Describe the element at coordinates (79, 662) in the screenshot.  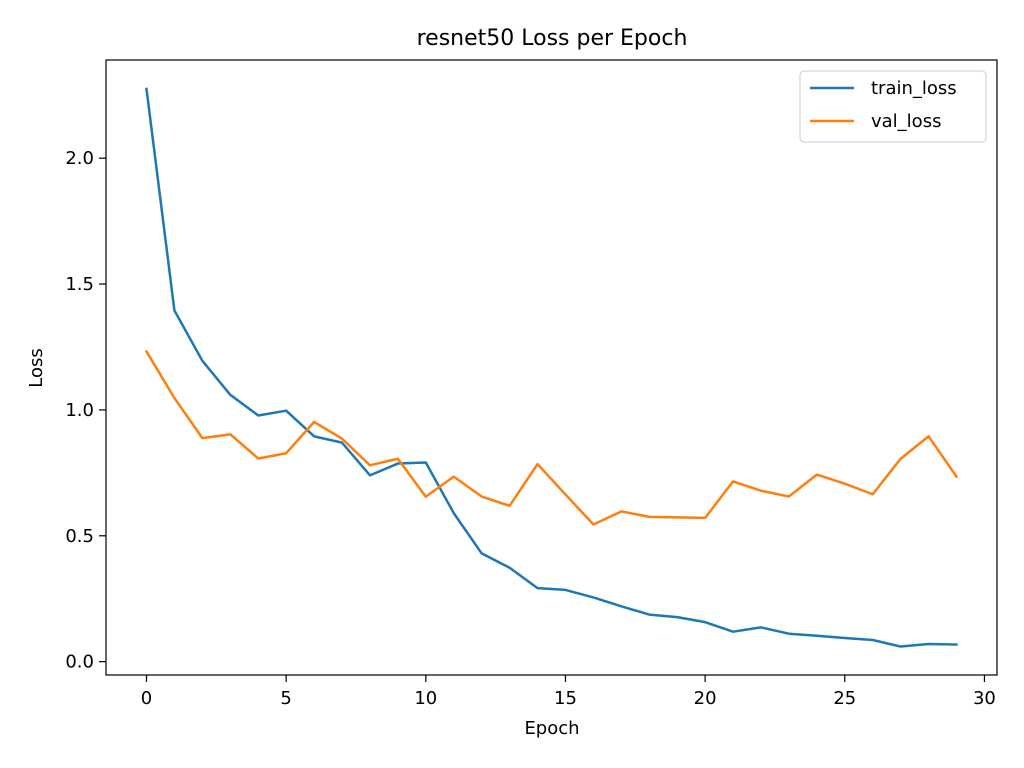
I see `y-tick-label: 0.0` at that location.